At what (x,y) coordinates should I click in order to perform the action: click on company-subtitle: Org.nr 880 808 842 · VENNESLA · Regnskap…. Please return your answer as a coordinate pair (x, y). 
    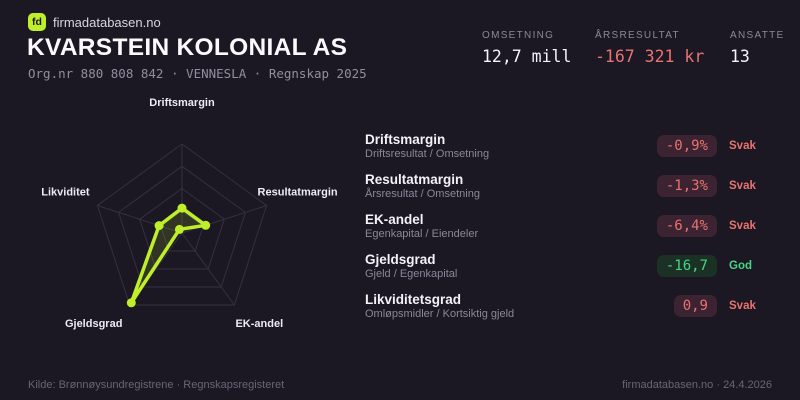
    Looking at the image, I should click on (197, 73).